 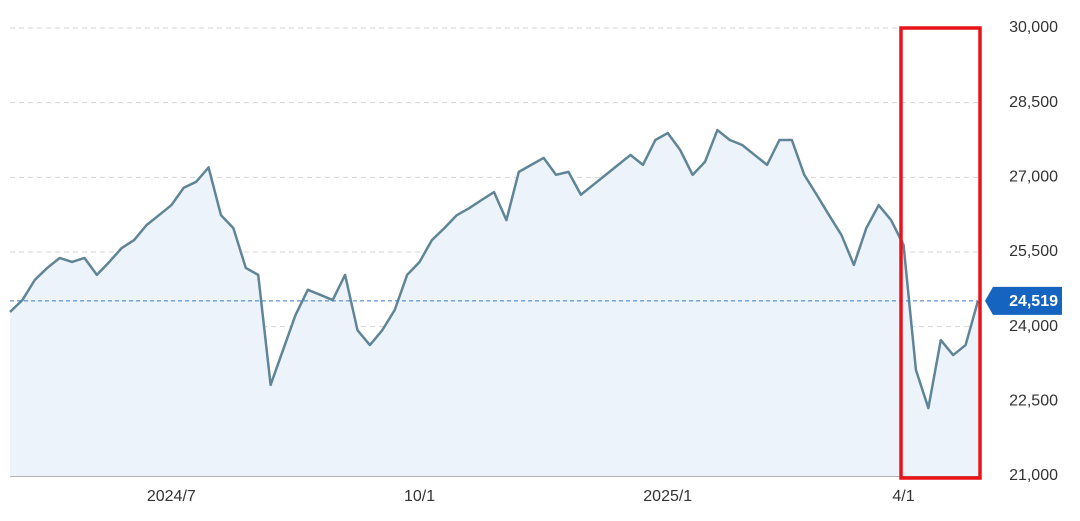 I want to click on x-tick-label: 10/1, so click(x=419, y=496).